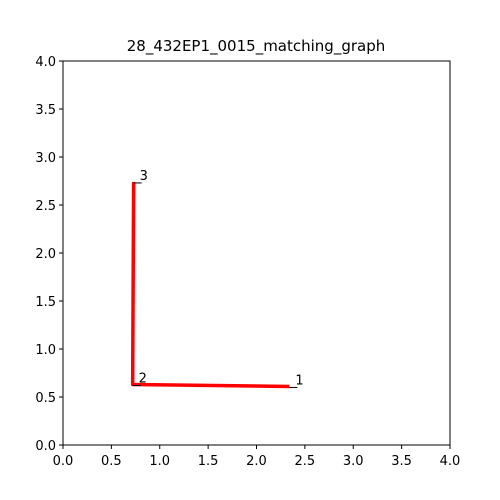  What do you see at coordinates (143, 379) in the screenshot?
I see `node-label: 2` at bounding box center [143, 379].